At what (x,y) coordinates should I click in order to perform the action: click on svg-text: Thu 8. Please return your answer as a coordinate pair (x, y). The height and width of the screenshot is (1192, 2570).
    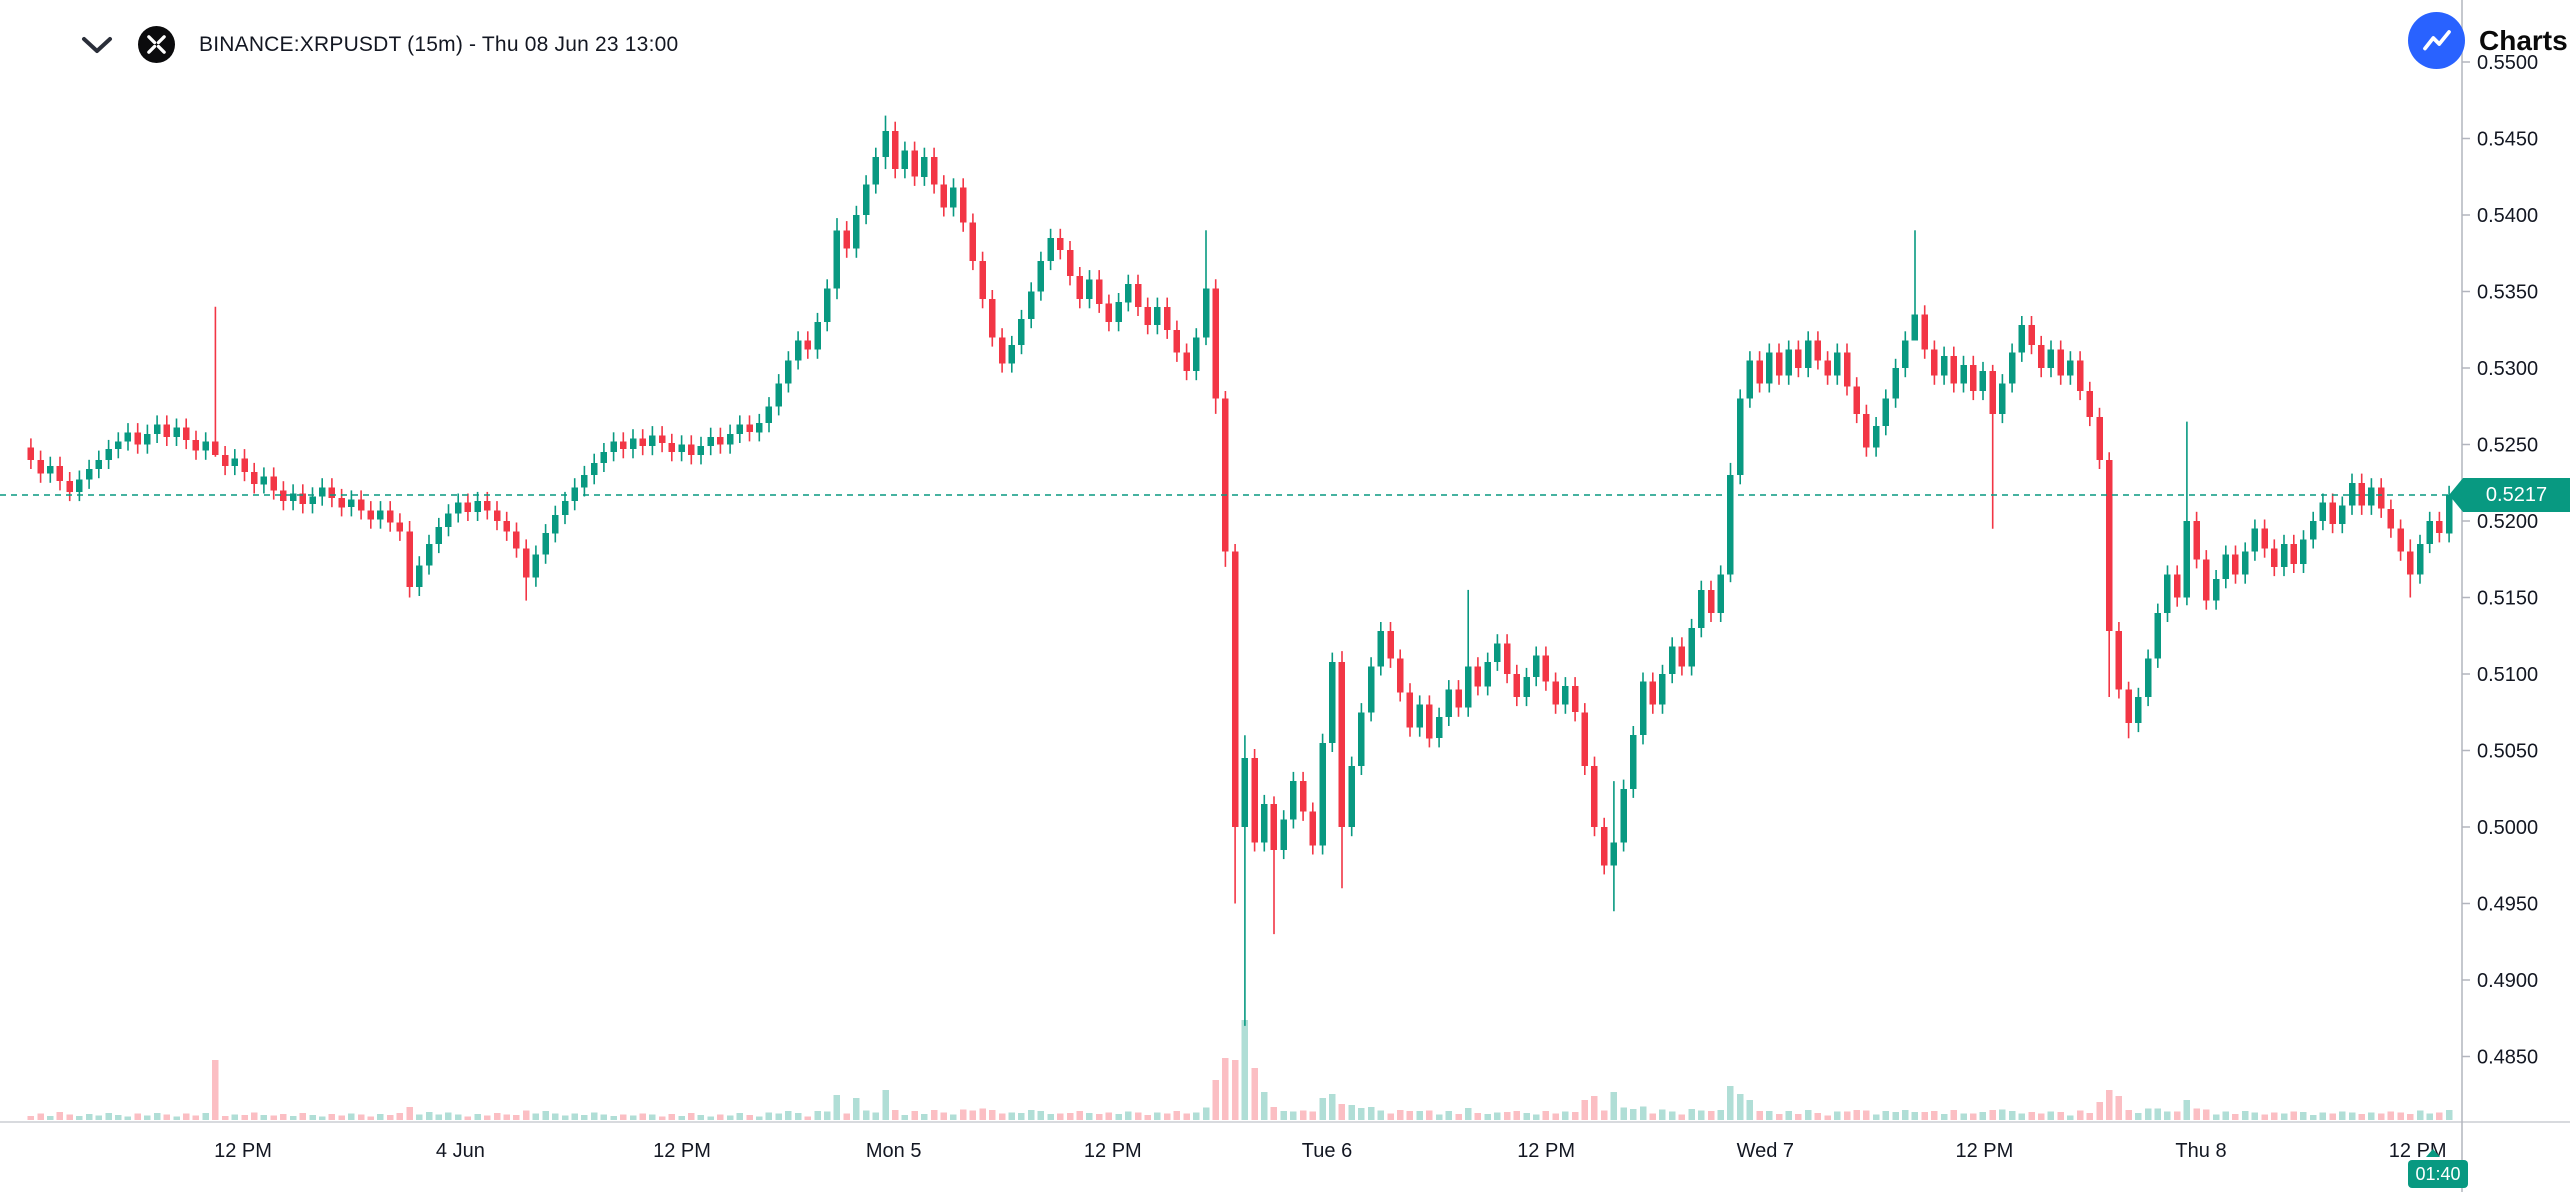
    Looking at the image, I should click on (2200, 1151).